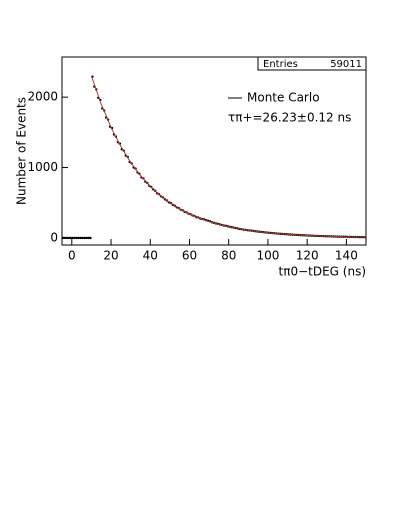 Image resolution: width=409 pixels, height=529 pixels. What do you see at coordinates (346, 256) in the screenshot?
I see `x-tick-label: 140` at bounding box center [346, 256].